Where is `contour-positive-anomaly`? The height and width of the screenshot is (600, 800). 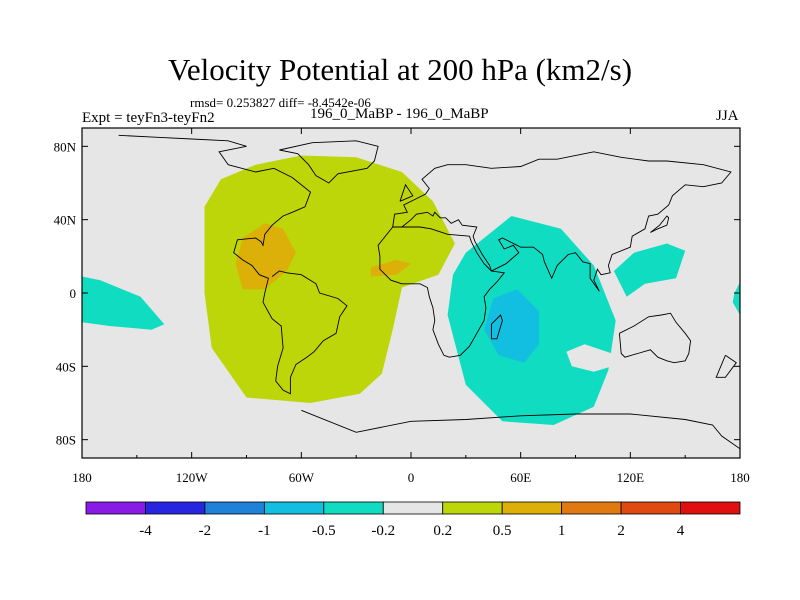 contour-positive-anomaly is located at coordinates (329, 279).